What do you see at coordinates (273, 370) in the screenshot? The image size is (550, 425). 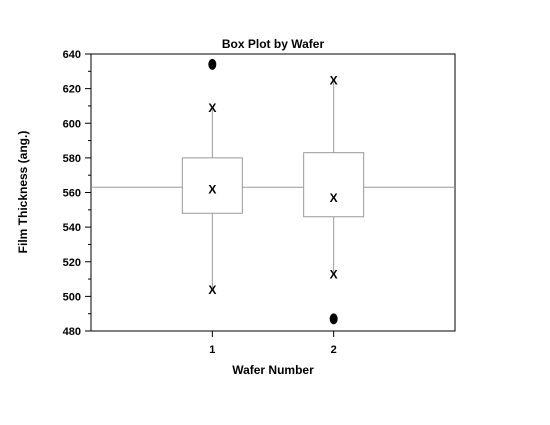 I see `x-axis-label: Wafer Number` at bounding box center [273, 370].